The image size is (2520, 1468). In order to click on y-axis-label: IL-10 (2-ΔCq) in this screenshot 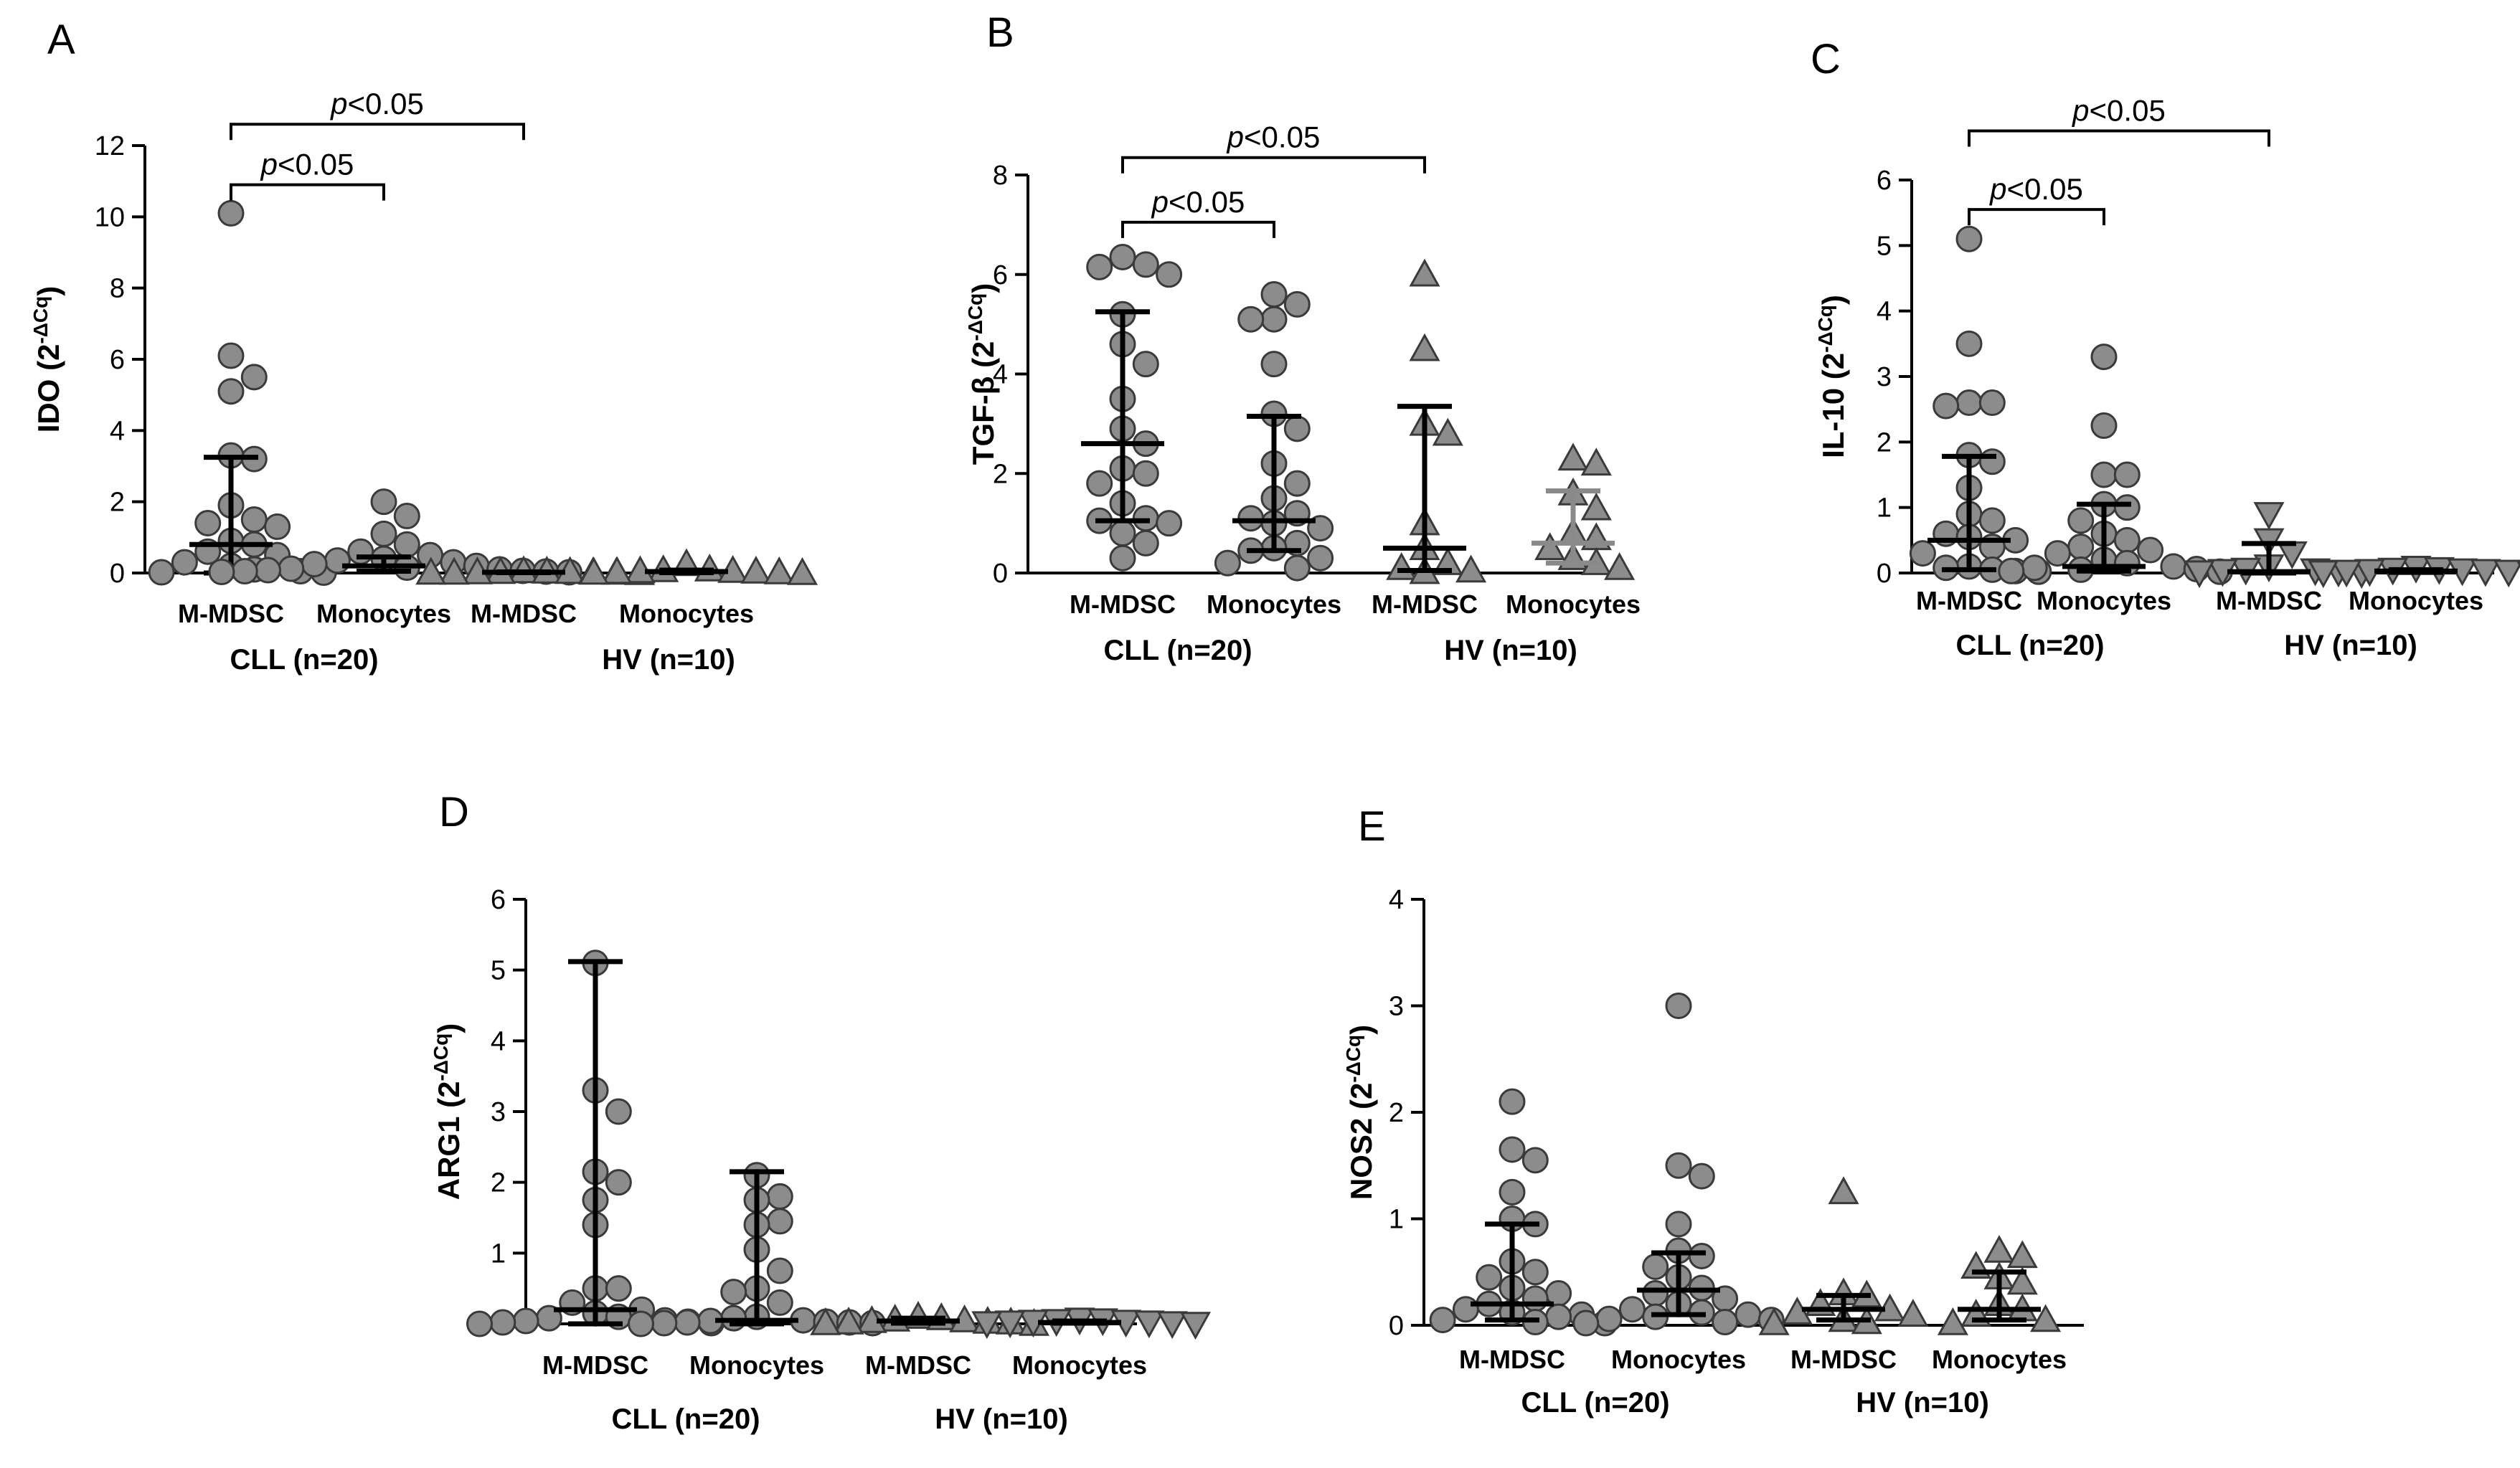, I will do `click(1832, 376)`.